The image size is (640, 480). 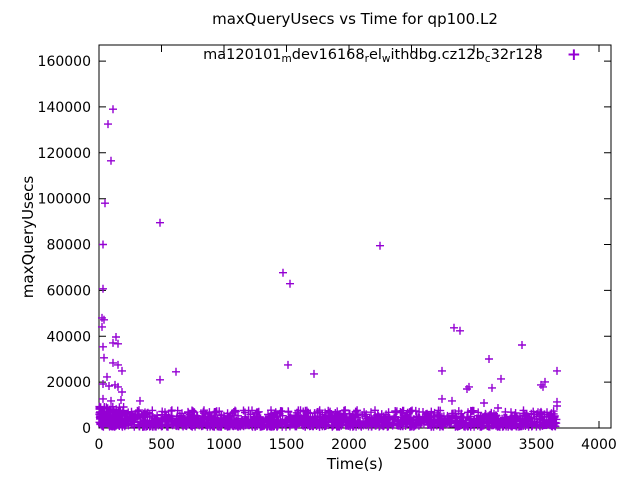 What do you see at coordinates (99, 445) in the screenshot?
I see `x-tick-label: 0` at bounding box center [99, 445].